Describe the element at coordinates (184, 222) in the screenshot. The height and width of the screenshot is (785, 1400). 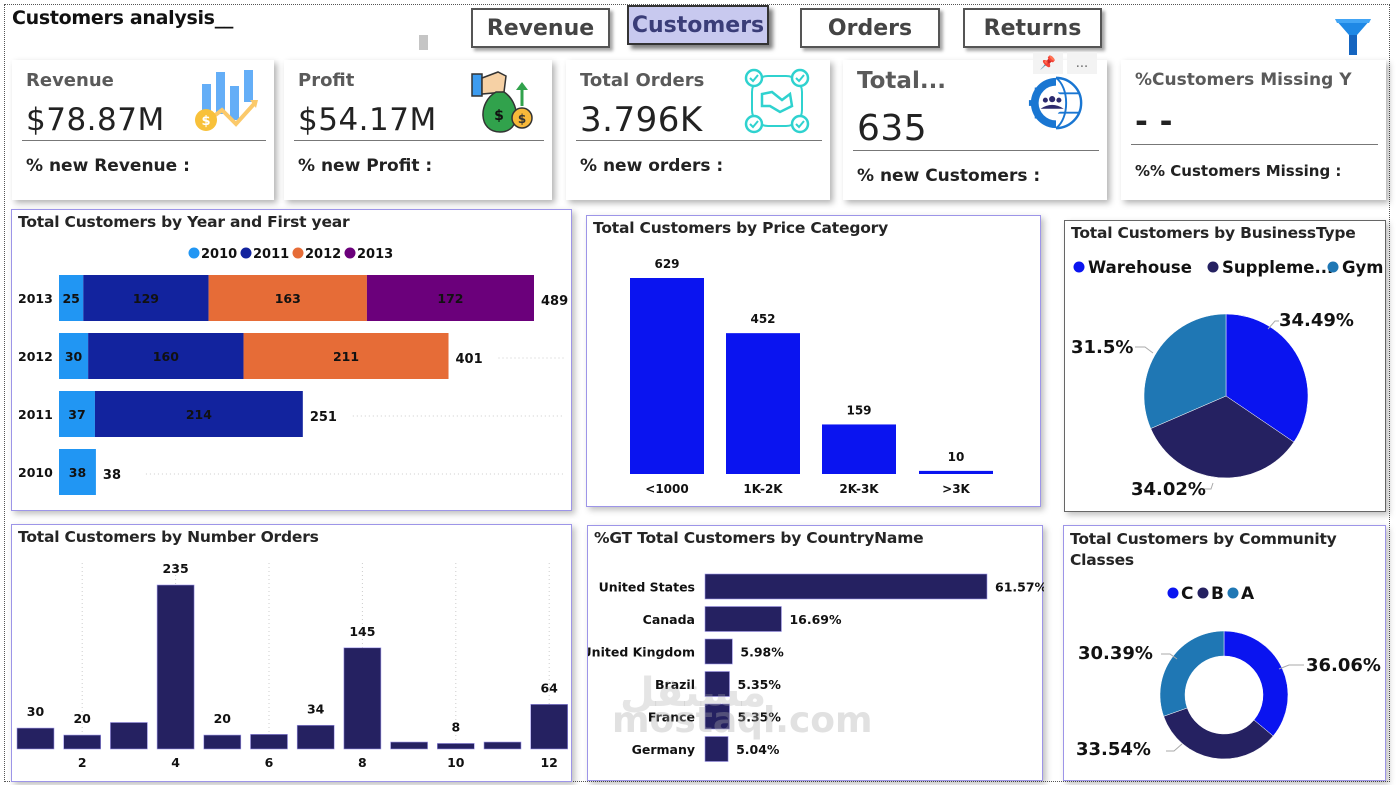
I see `chart-title: Total Customers by Year and First year` at that location.